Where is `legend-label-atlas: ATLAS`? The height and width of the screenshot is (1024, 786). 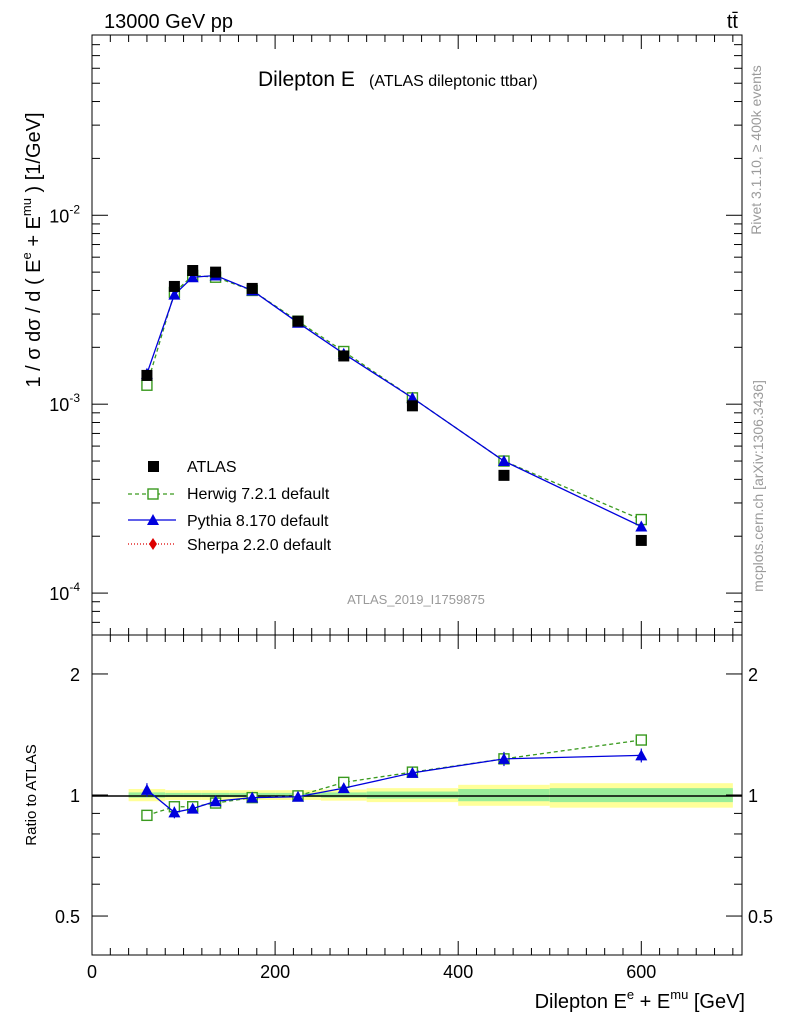
legend-label-atlas: ATLAS is located at coordinates (212, 467).